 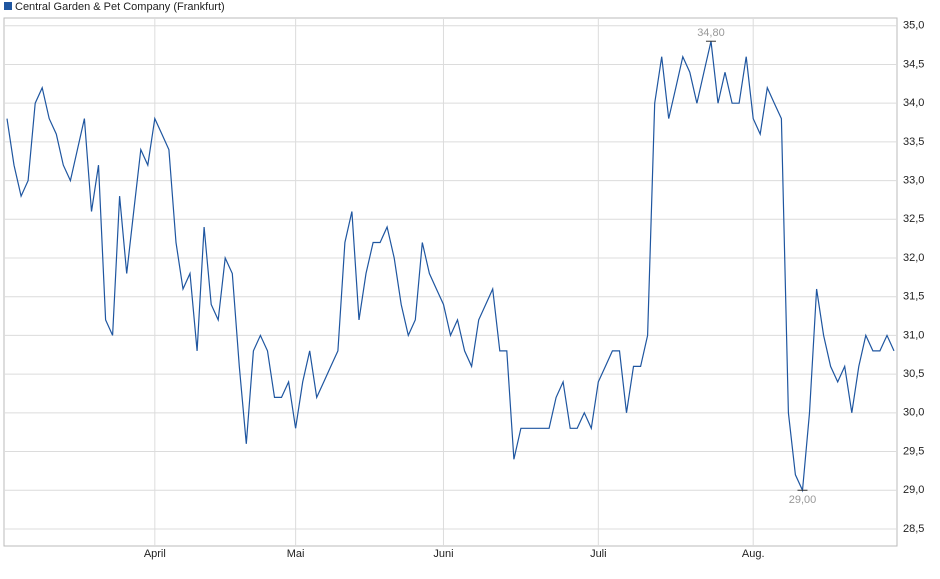 What do you see at coordinates (913, 26) in the screenshot?
I see `y-tick-label: 35,0` at bounding box center [913, 26].